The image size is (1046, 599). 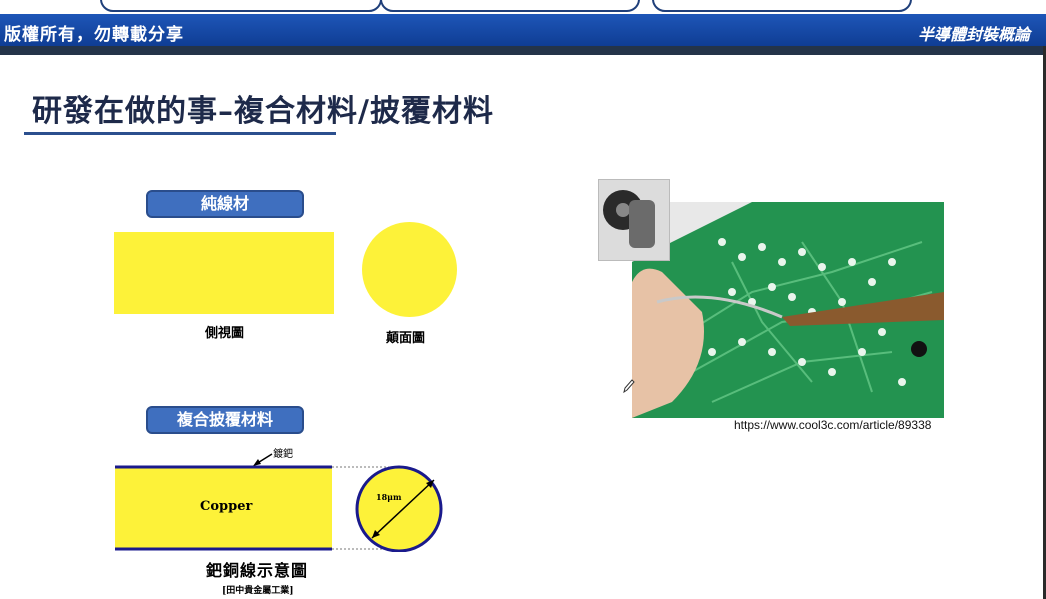 What do you see at coordinates (257, 570) in the screenshot?
I see `diagram-title: 鈀銅線示意圖` at bounding box center [257, 570].